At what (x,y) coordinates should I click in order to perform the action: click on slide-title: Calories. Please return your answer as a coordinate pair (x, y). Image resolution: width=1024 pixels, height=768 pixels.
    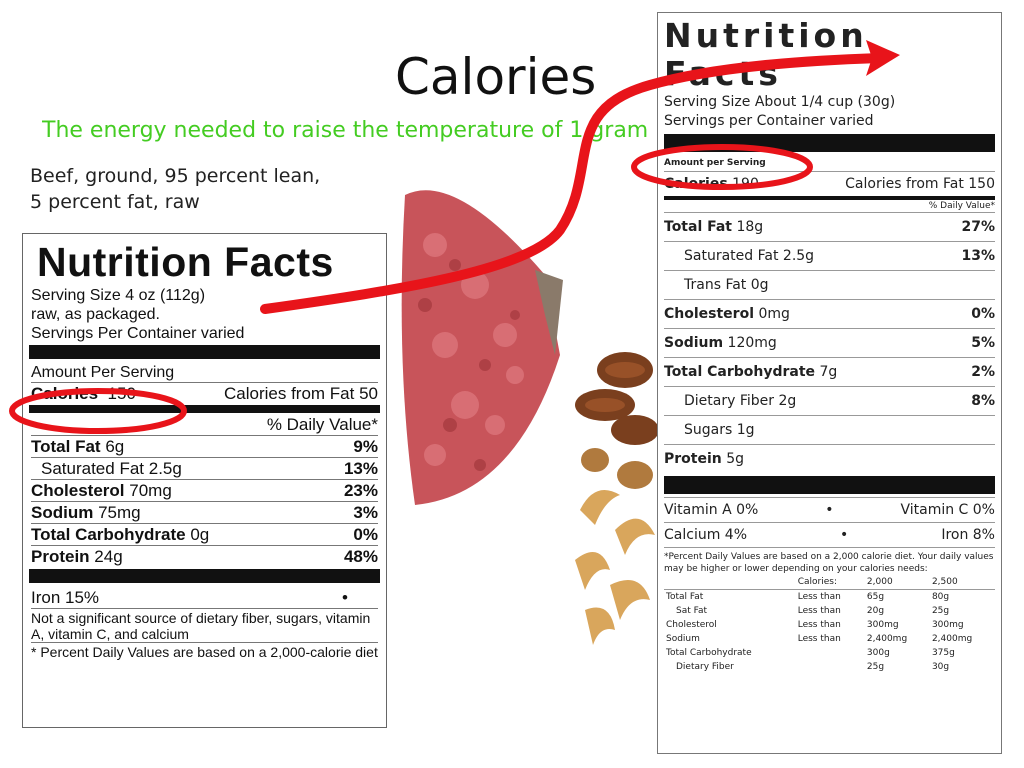
    Looking at the image, I should click on (496, 77).